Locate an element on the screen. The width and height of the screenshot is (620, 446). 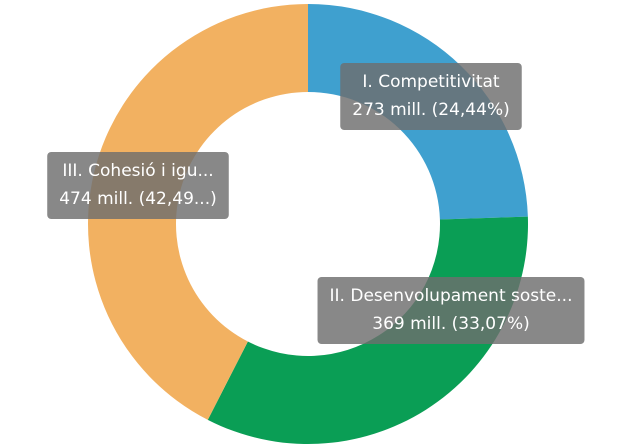
data-label: I. Competitivitat 273 mill. (24,44%) is located at coordinates (431, 96).